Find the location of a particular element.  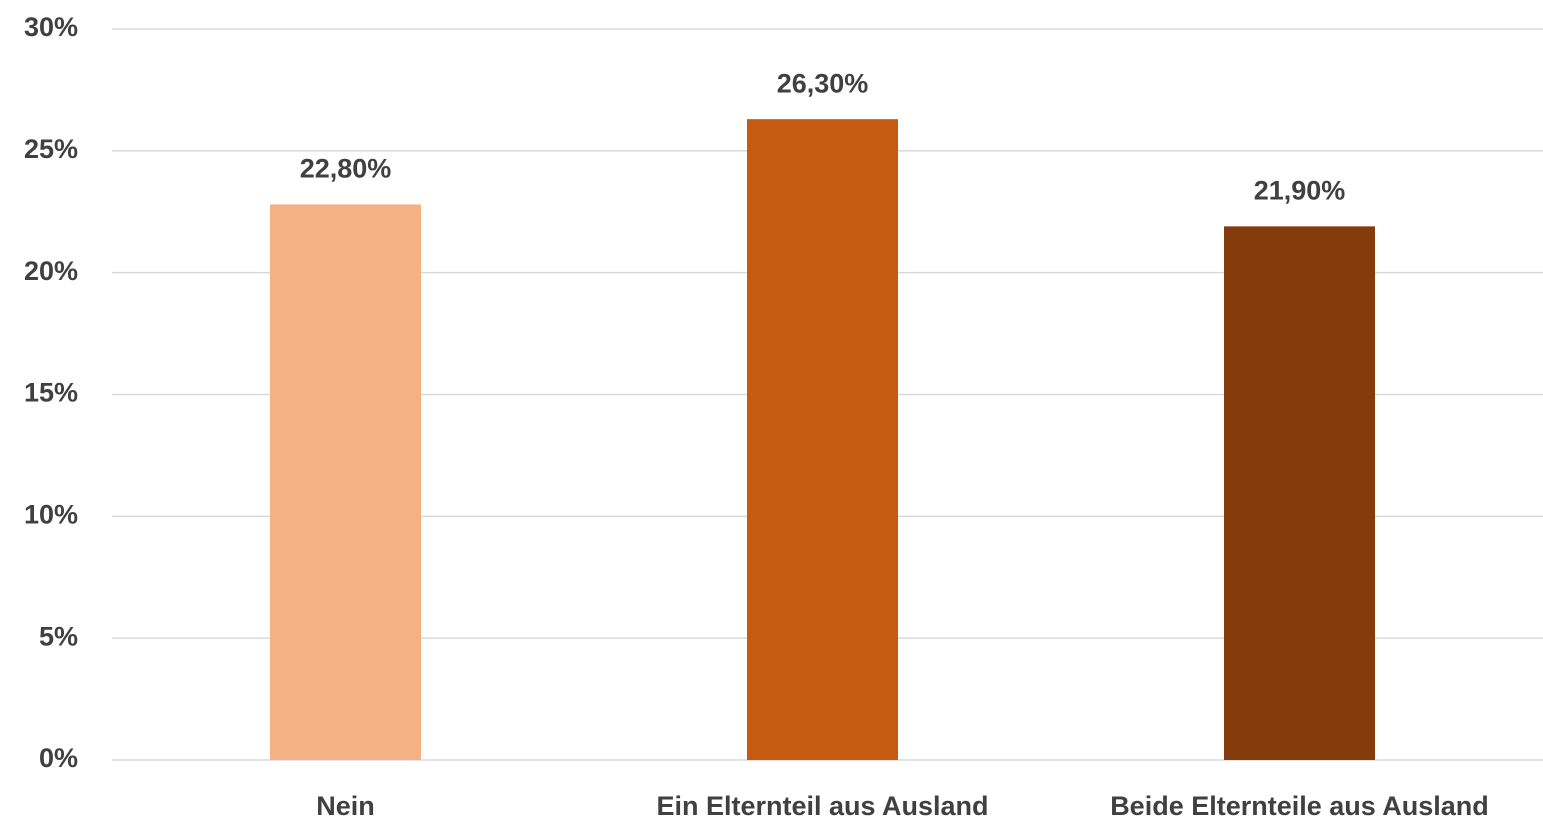

data-label: 26,30% is located at coordinates (823, 83).